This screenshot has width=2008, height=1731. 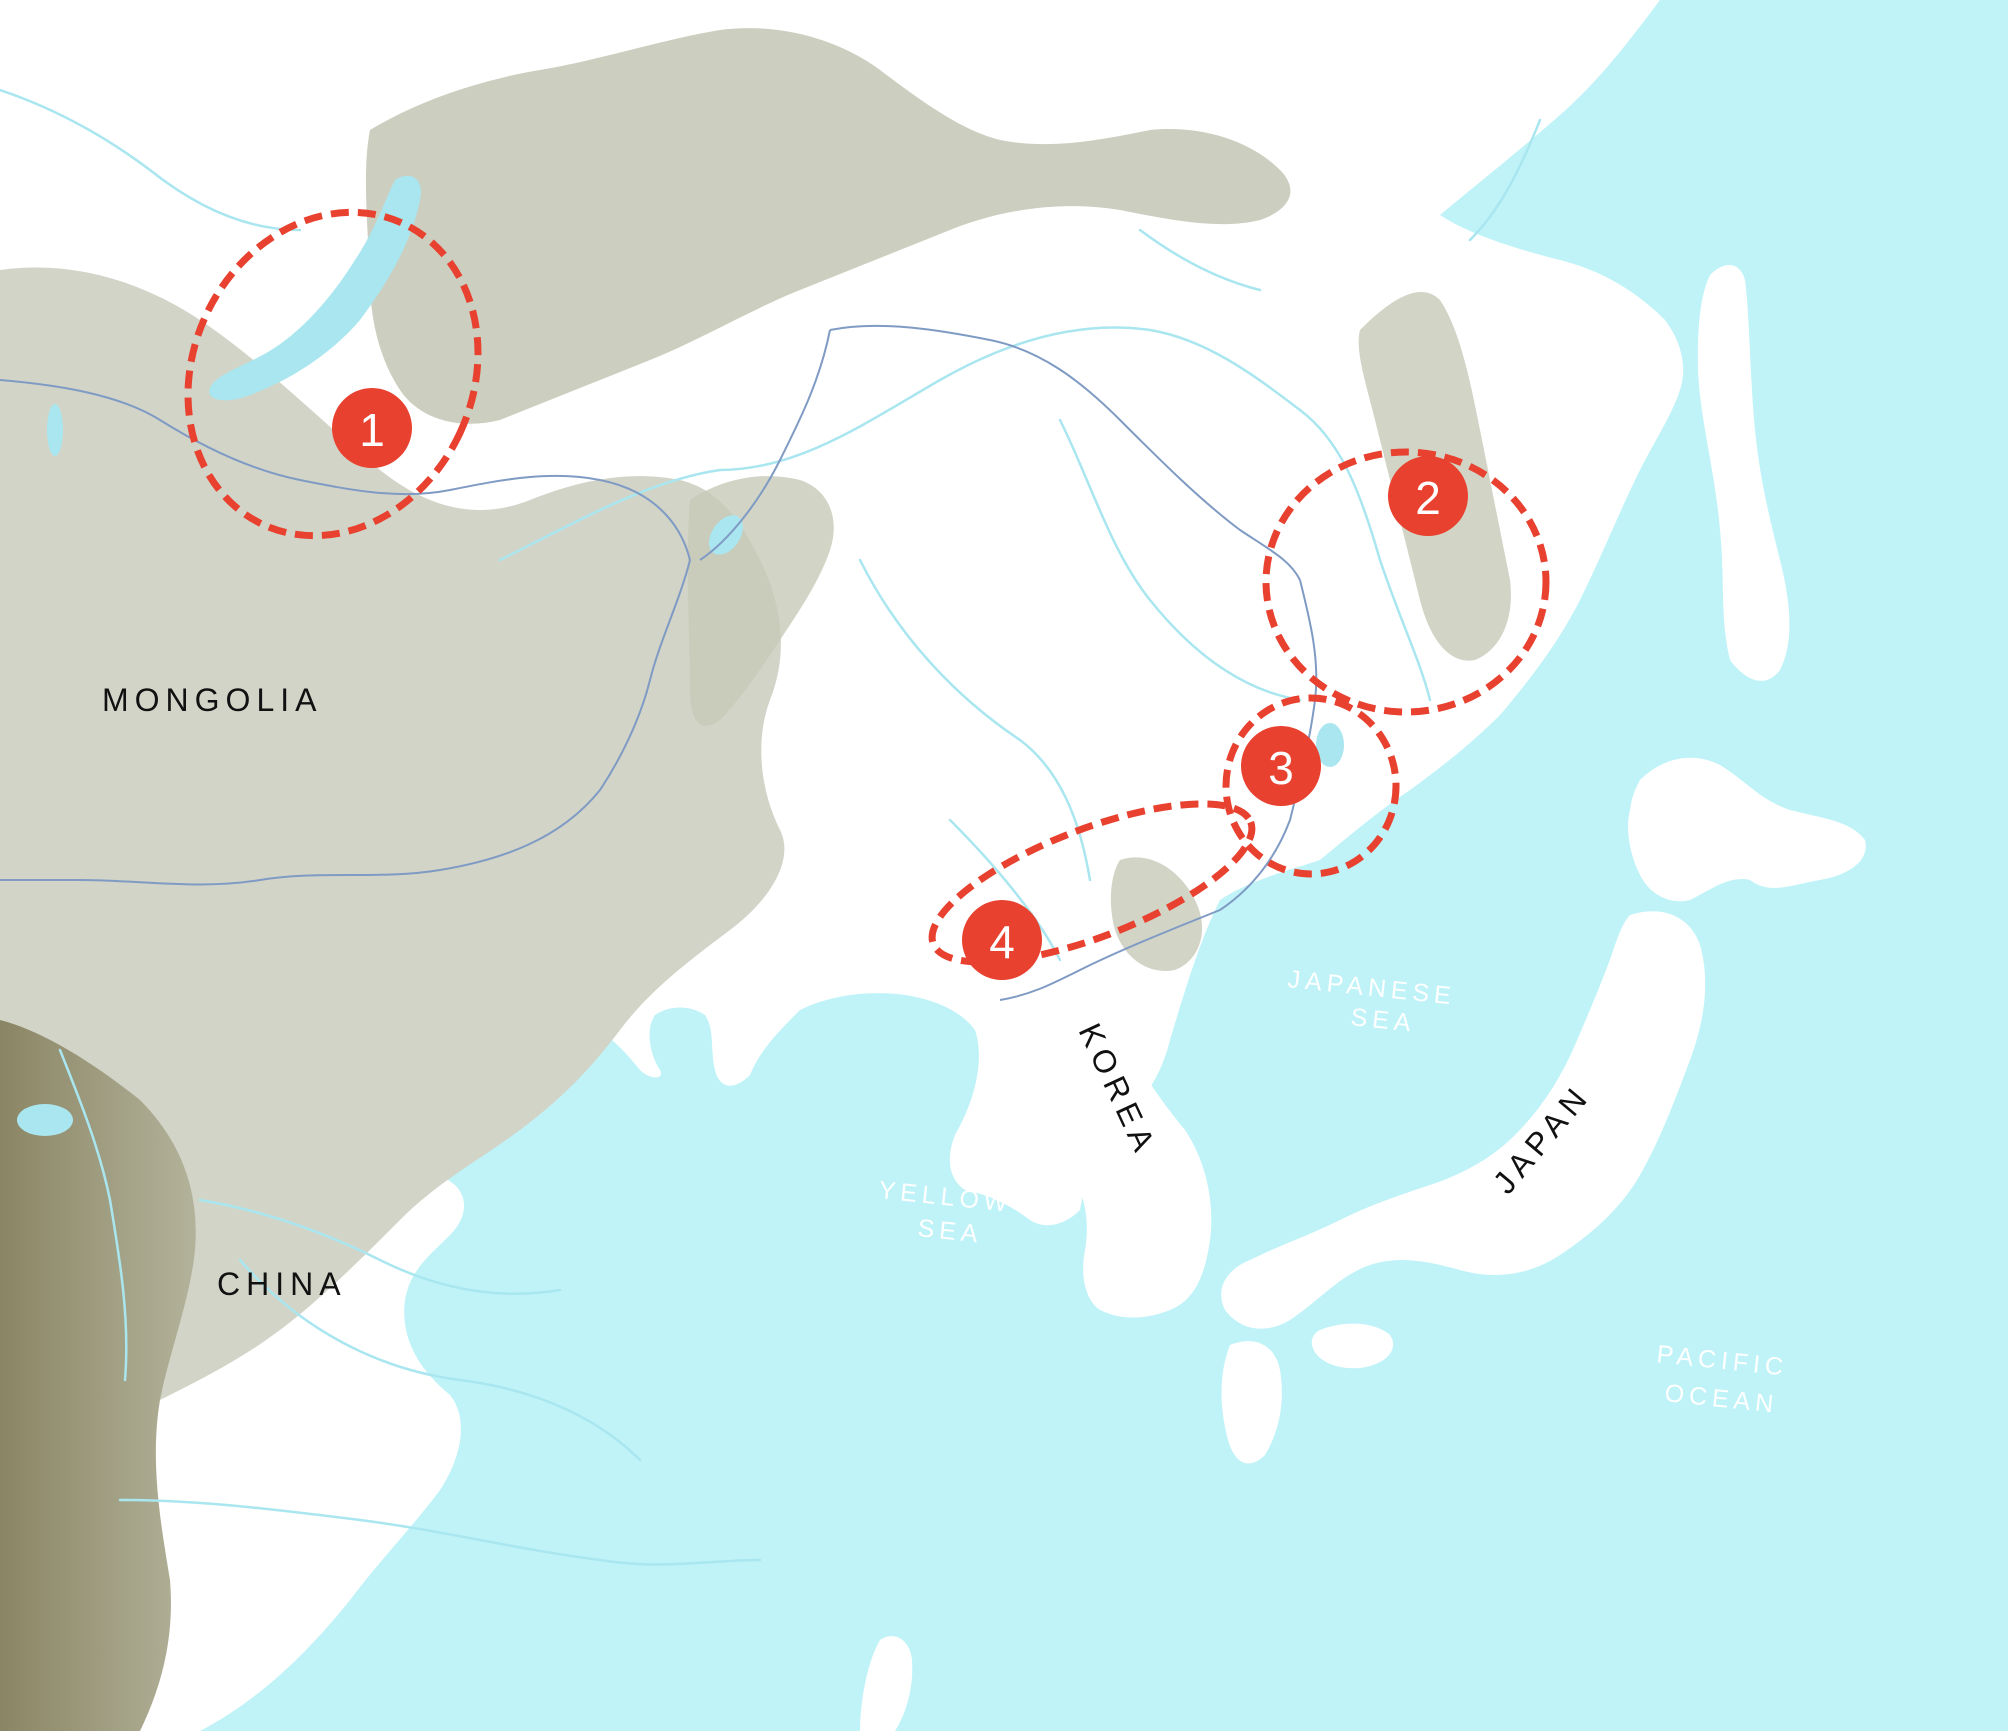 I want to click on region-marker-2-number: 2, so click(x=1428, y=498).